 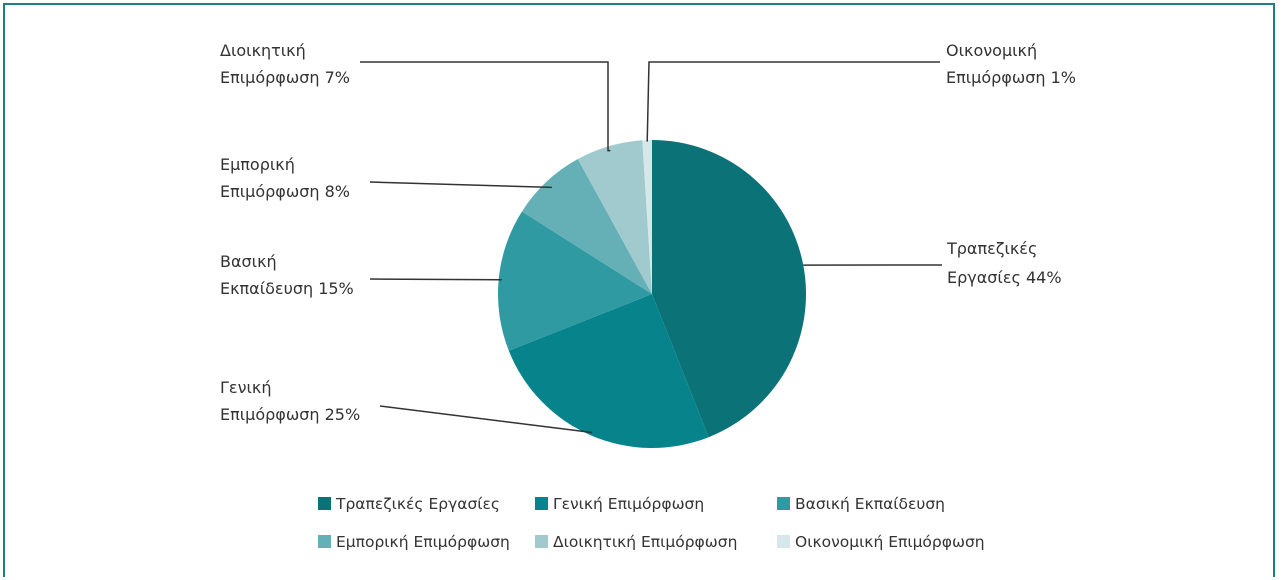 What do you see at coordinates (1011, 77) in the screenshot?
I see `slice-label-6-line-2: Επιμόρφωση 1%` at bounding box center [1011, 77].